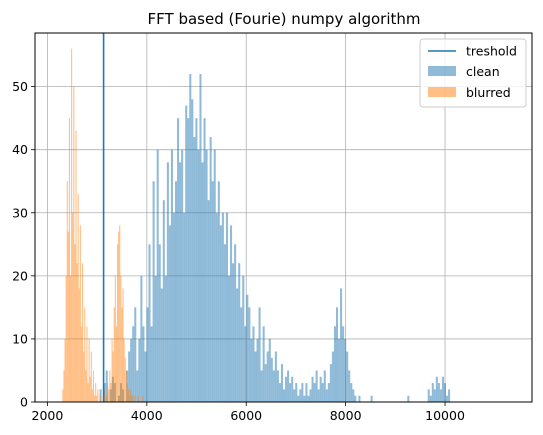  Describe the element at coordinates (20, 149) in the screenshot. I see `y-tick-label: 40` at that location.